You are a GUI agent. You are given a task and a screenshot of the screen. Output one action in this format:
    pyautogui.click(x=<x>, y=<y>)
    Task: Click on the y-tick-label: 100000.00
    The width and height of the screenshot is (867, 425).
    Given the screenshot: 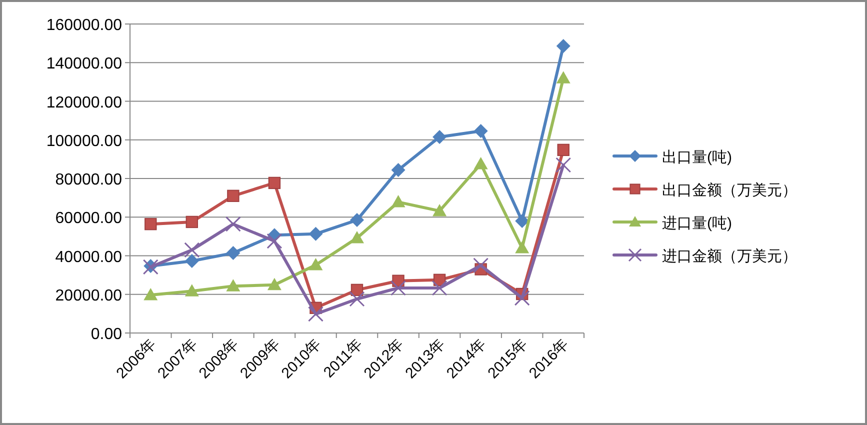 What is the action you would take?
    pyautogui.click(x=84, y=141)
    